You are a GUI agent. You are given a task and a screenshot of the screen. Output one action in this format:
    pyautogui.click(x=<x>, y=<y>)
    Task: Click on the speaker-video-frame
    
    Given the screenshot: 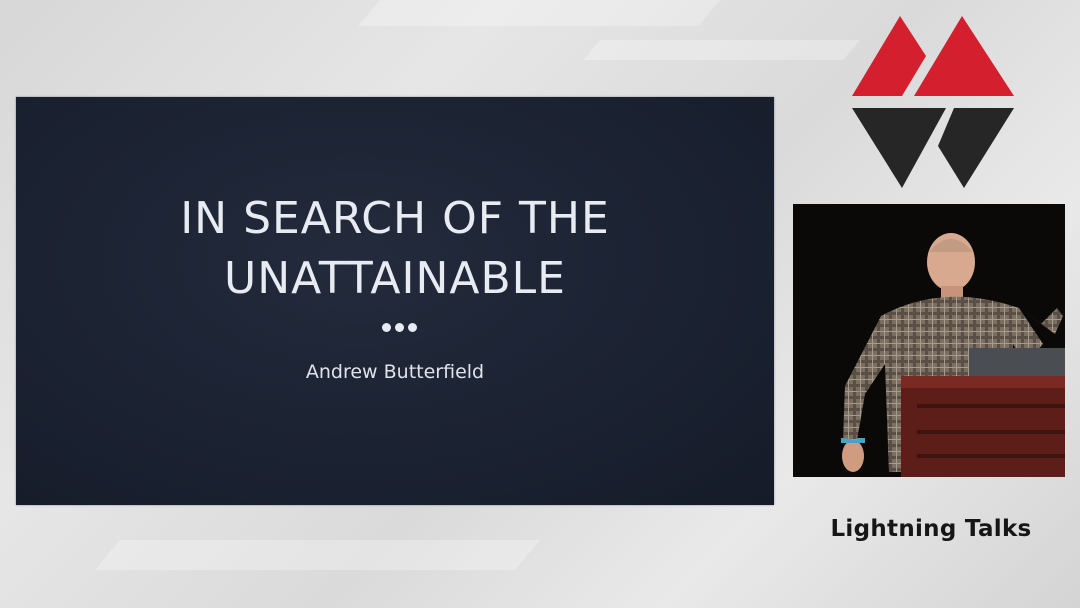 What is the action you would take?
    pyautogui.click(x=929, y=340)
    